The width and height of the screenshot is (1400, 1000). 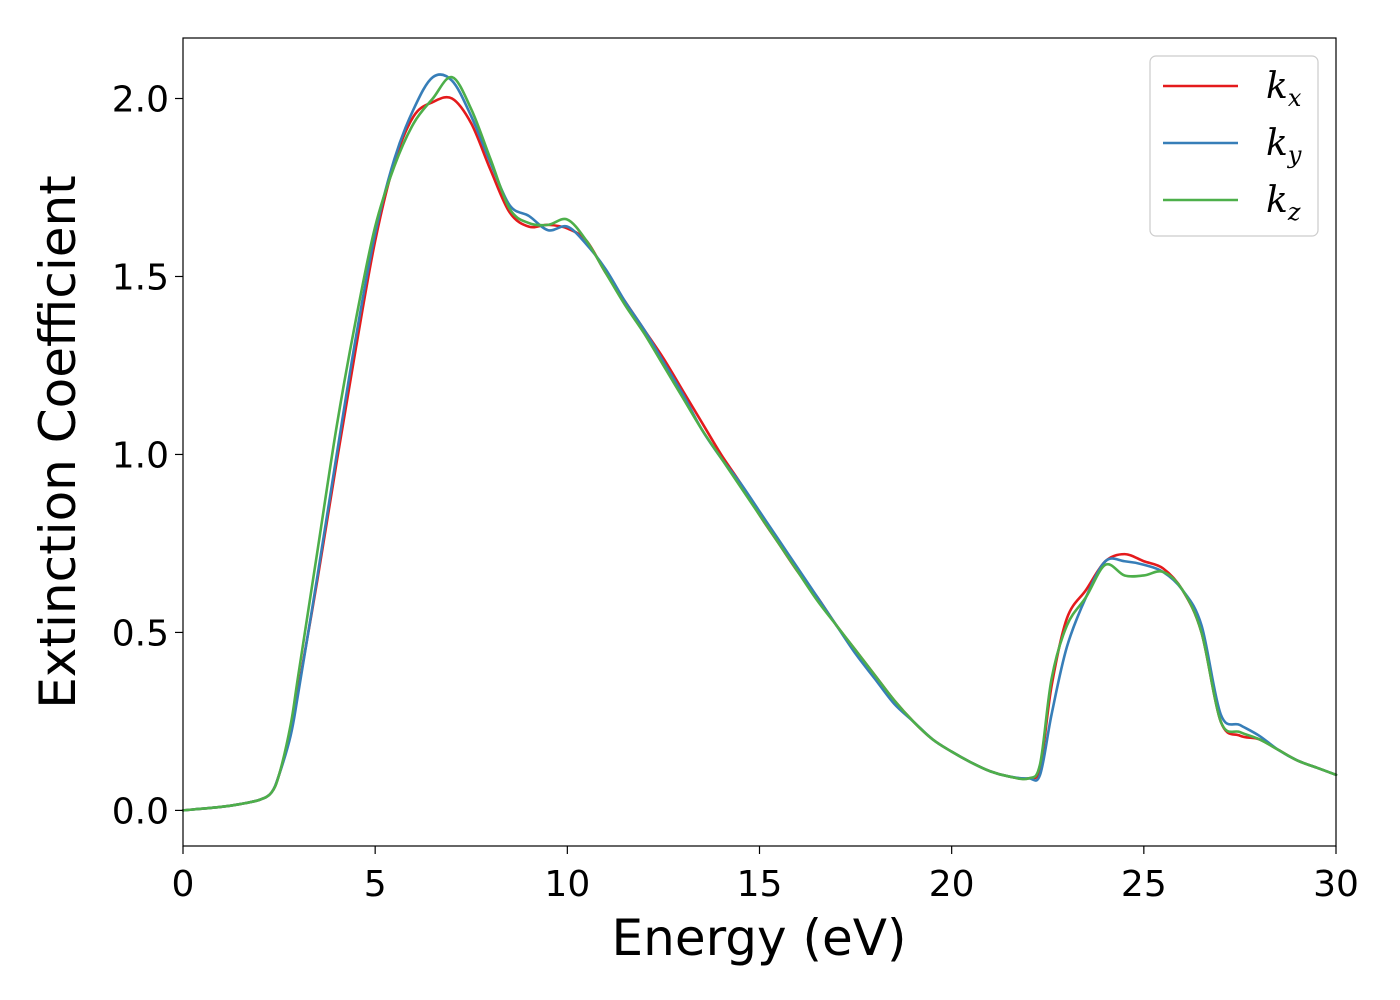 What do you see at coordinates (140, 277) in the screenshot?
I see `y-tick-label: 1.5` at bounding box center [140, 277].